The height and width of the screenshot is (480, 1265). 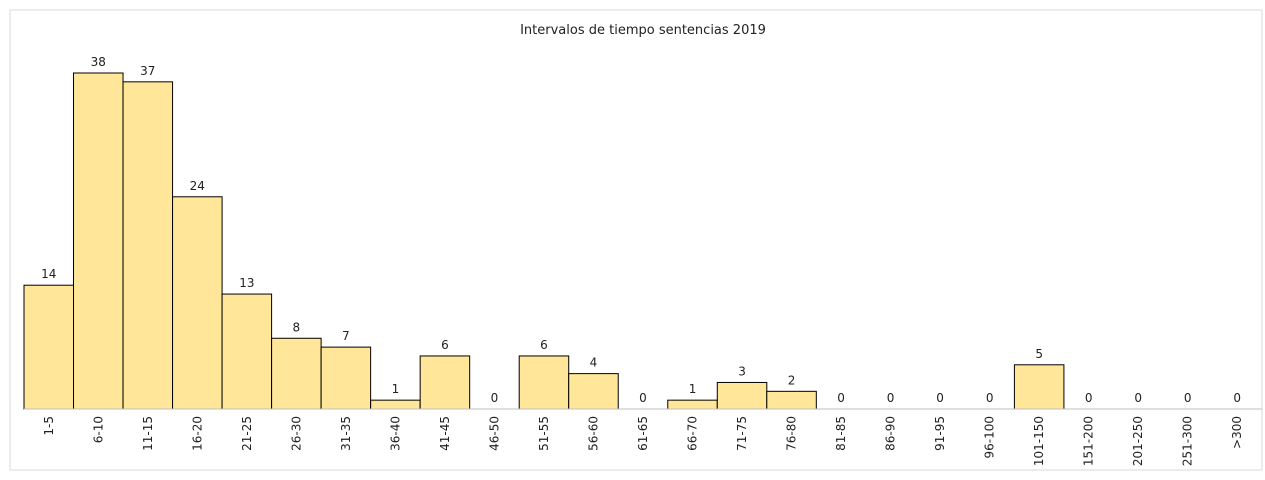 What do you see at coordinates (1237, 432) in the screenshot?
I see `x-tick-label: >300` at bounding box center [1237, 432].